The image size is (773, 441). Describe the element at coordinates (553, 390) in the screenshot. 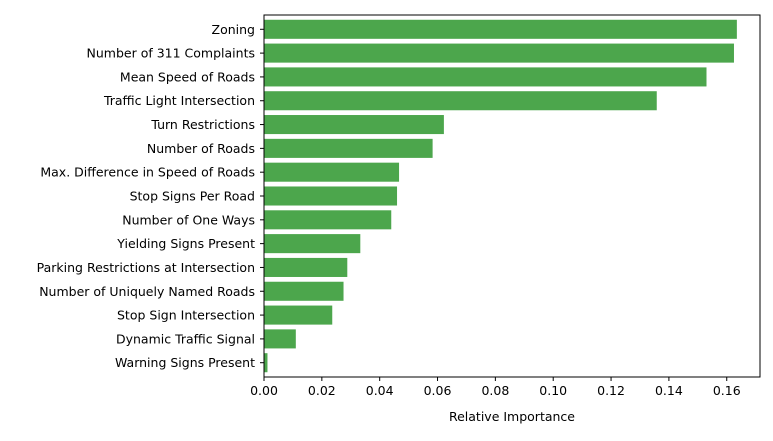

I see `x-tick-label: 0.10` at that location.